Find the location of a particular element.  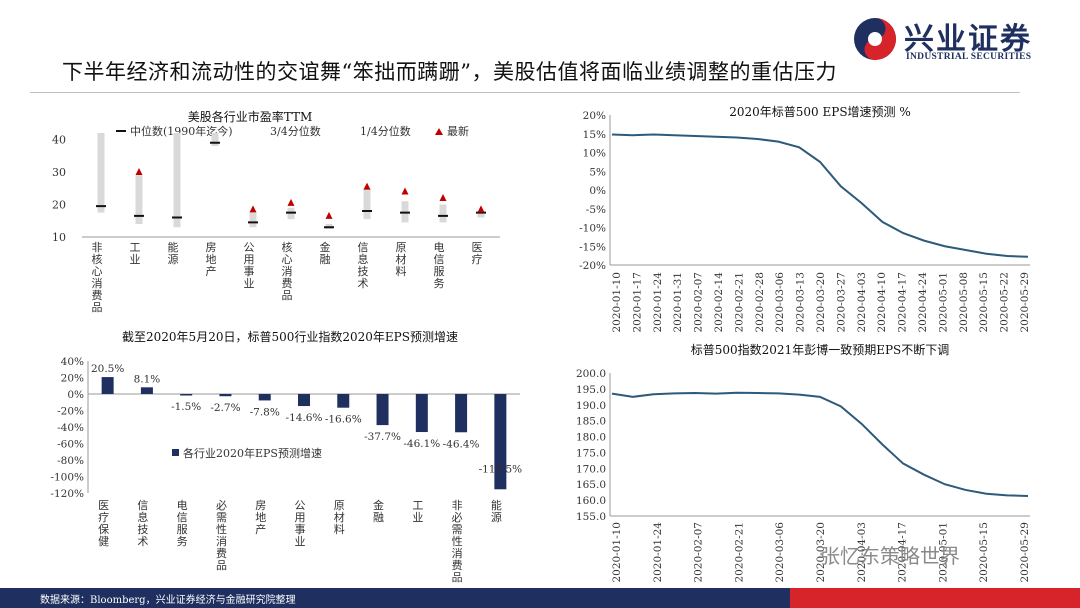

data-label: -16.6% is located at coordinates (343, 420).